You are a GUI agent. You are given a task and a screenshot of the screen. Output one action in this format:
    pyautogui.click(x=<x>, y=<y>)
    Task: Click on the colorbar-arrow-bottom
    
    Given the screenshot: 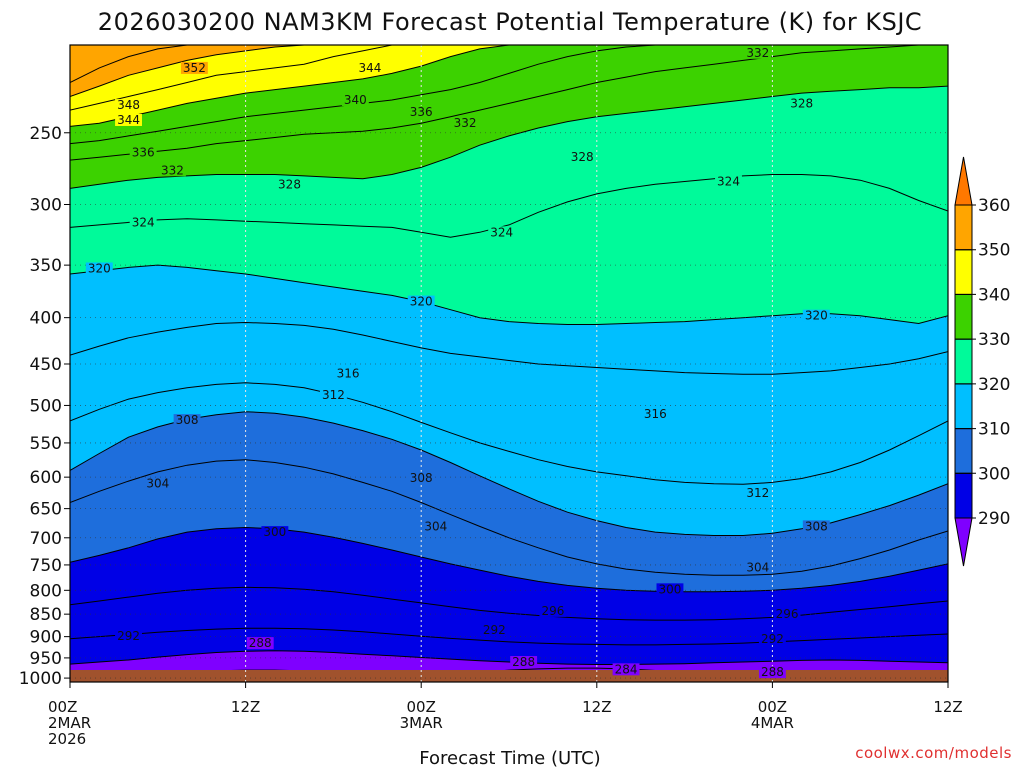 What is the action you would take?
    pyautogui.click(x=963, y=542)
    